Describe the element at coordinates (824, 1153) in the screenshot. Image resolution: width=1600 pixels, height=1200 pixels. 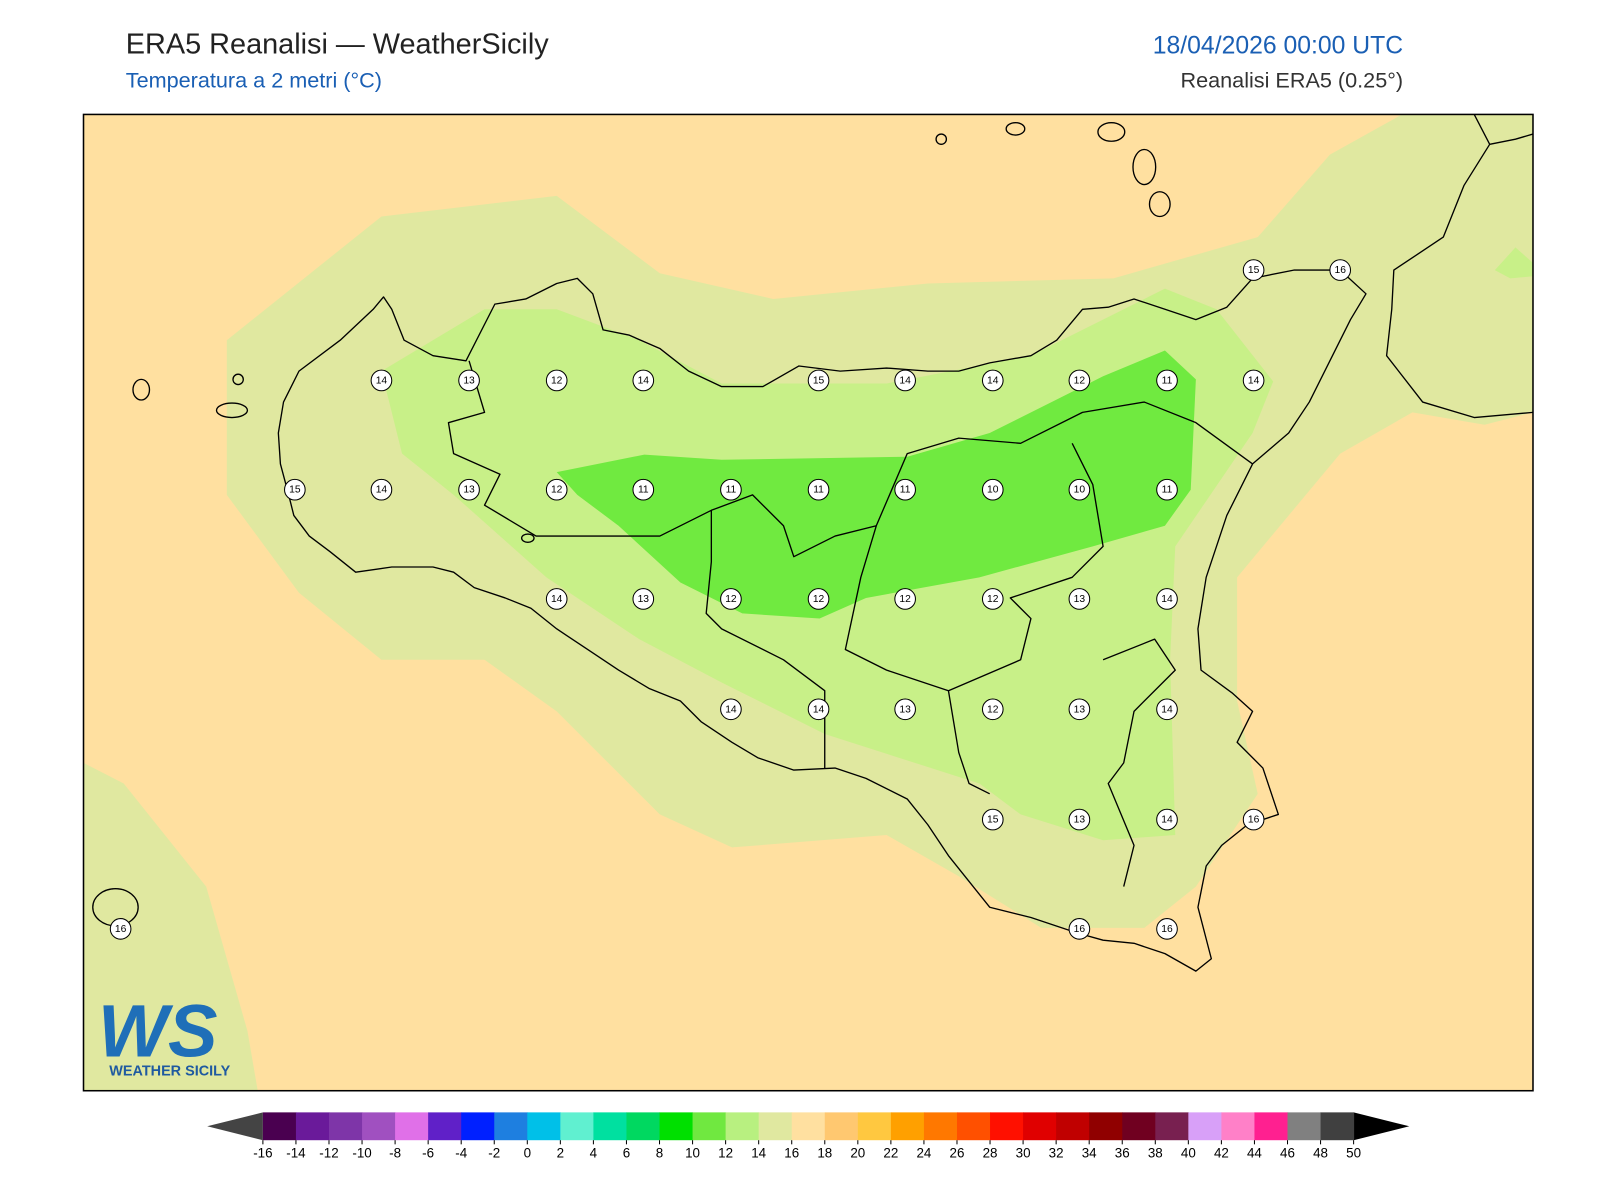
I see `colorbar-tick-label: 18` at that location.